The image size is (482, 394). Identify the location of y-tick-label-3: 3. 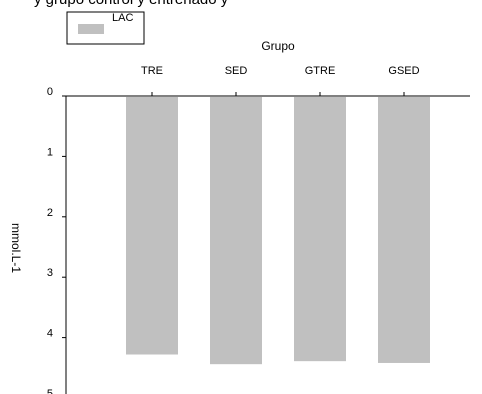
(50, 273).